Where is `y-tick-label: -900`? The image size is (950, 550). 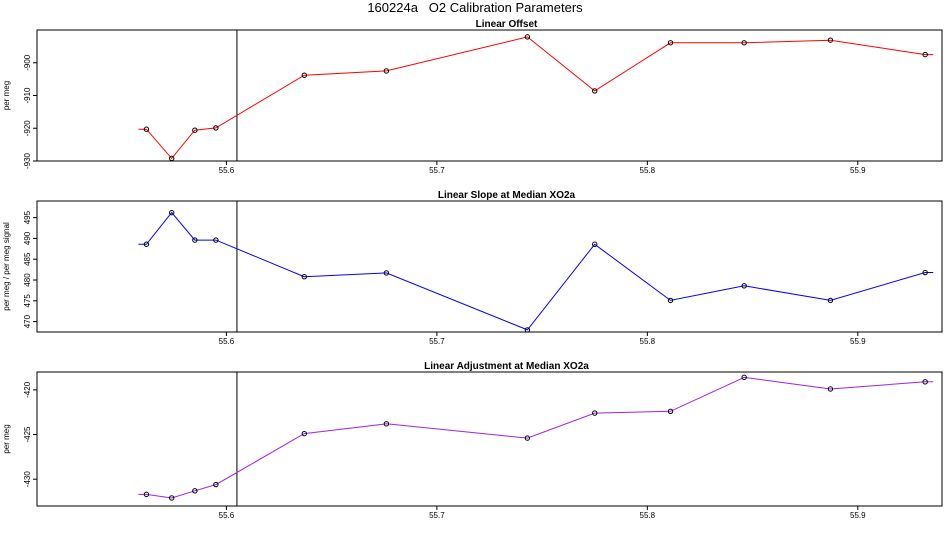
y-tick-label: -900 is located at coordinates (27, 62).